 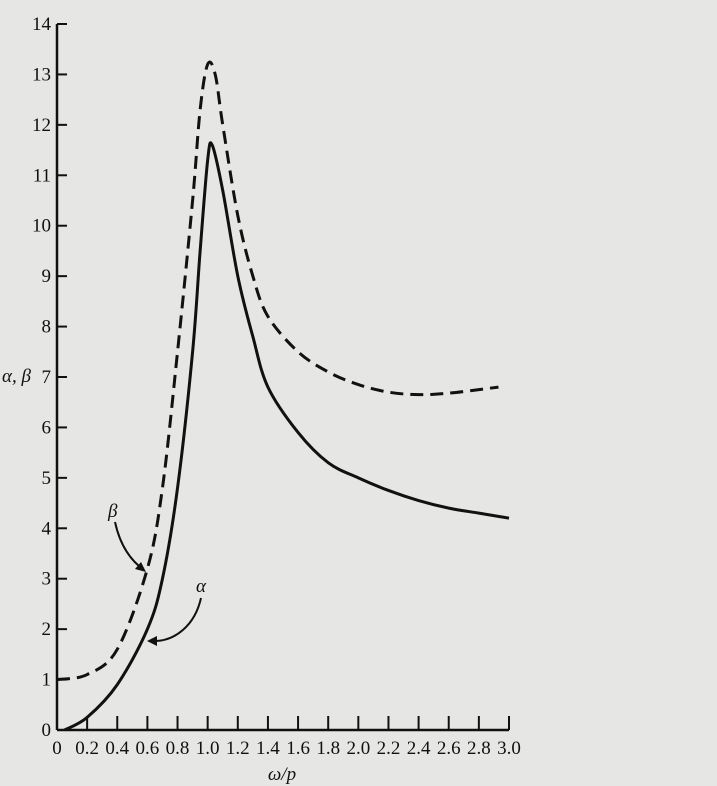 What do you see at coordinates (152, 641) in the screenshot?
I see `annotation-alpha-arrowhead` at bounding box center [152, 641].